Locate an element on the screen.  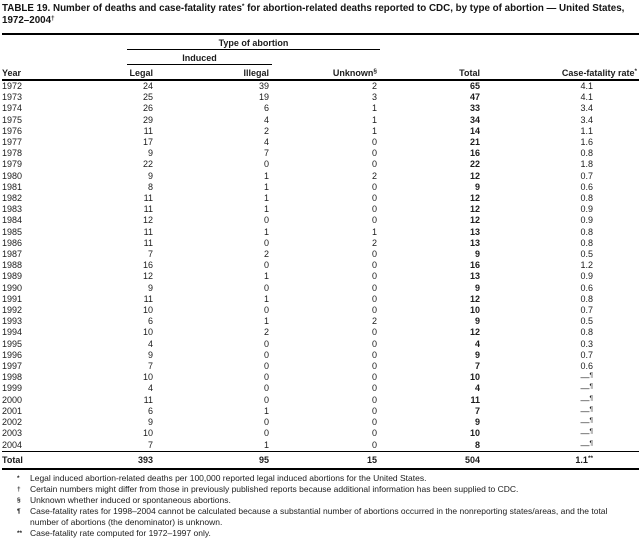
table-row: 1986 11 0 2 13 0.8 is located at coordinates (320, 243).